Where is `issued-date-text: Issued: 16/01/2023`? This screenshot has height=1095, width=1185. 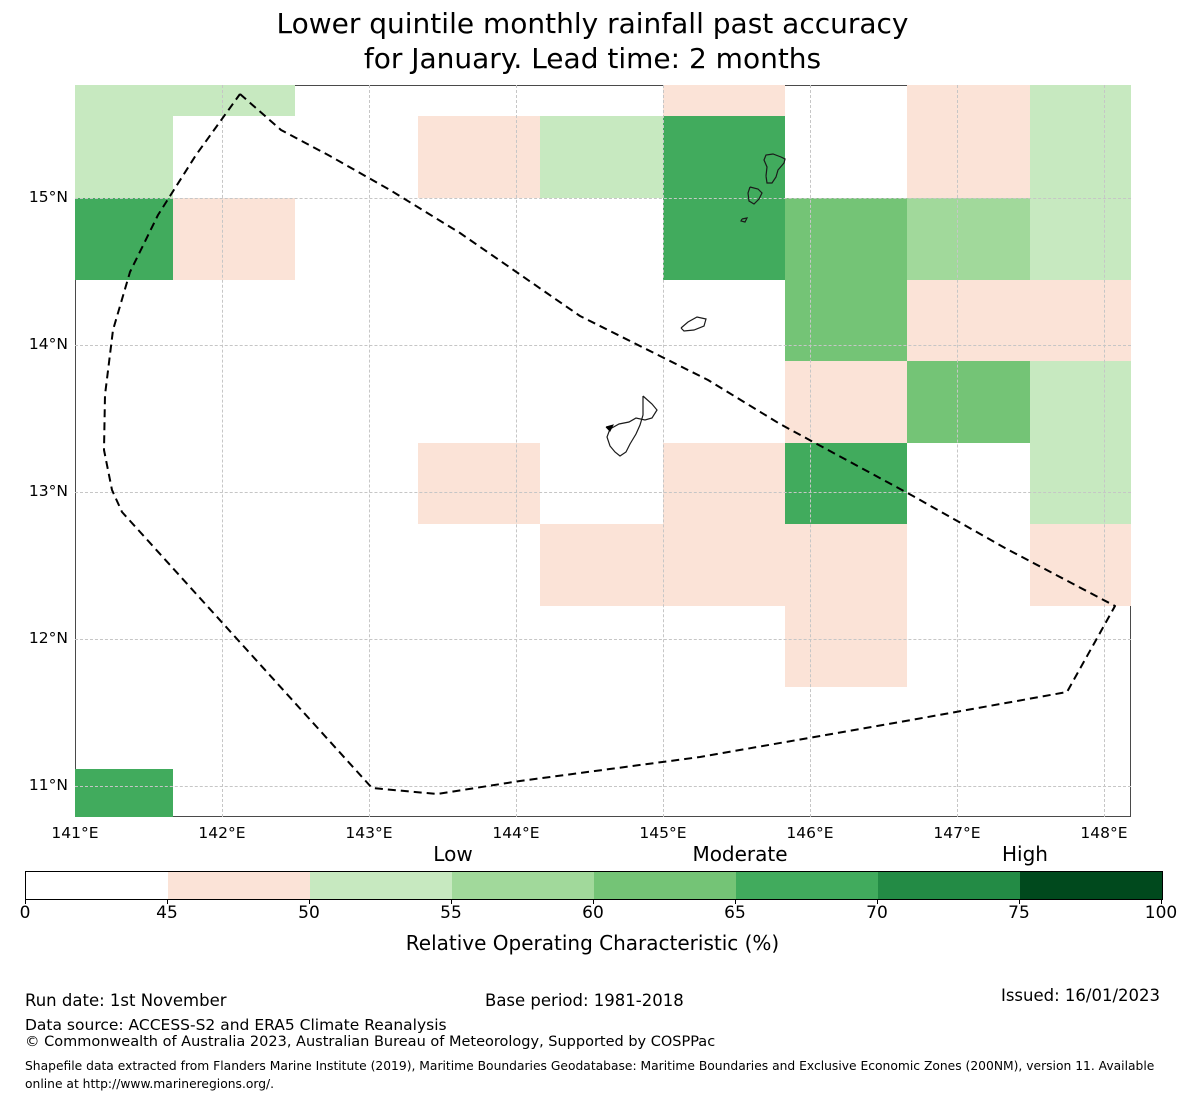
issued-date-text: Issued: 16/01/2023 is located at coordinates (1080, 995).